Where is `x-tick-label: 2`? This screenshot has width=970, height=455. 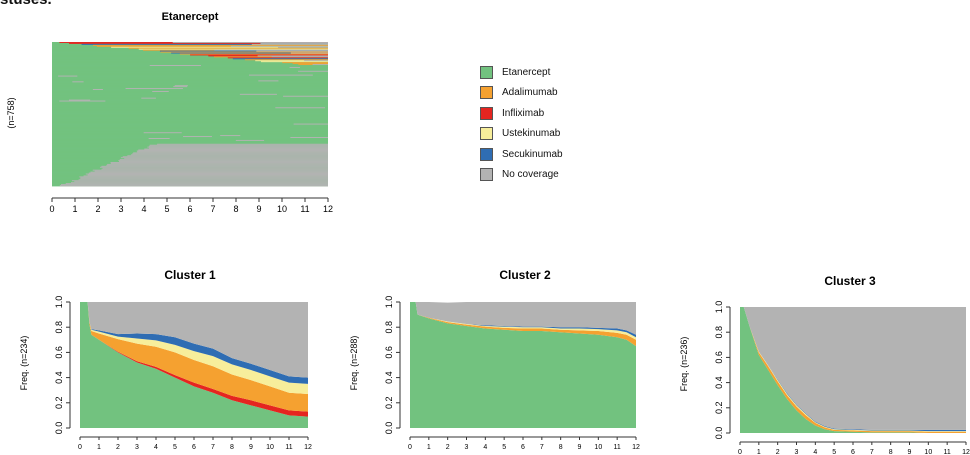 x-tick-label: 2 is located at coordinates (448, 447).